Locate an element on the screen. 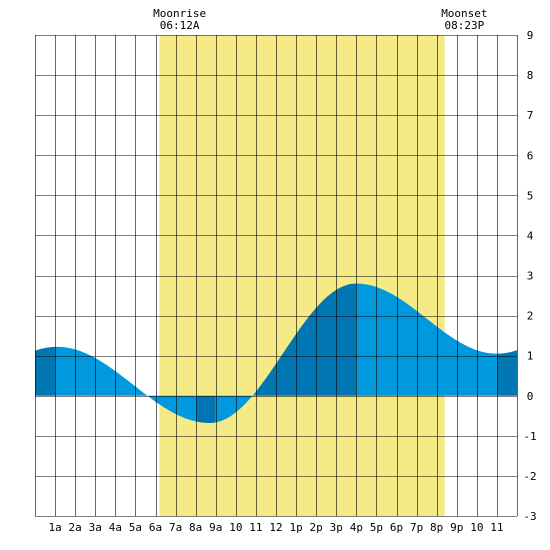 This screenshot has width=550, height=550. y-tick-label: -3 is located at coordinates (529, 516).